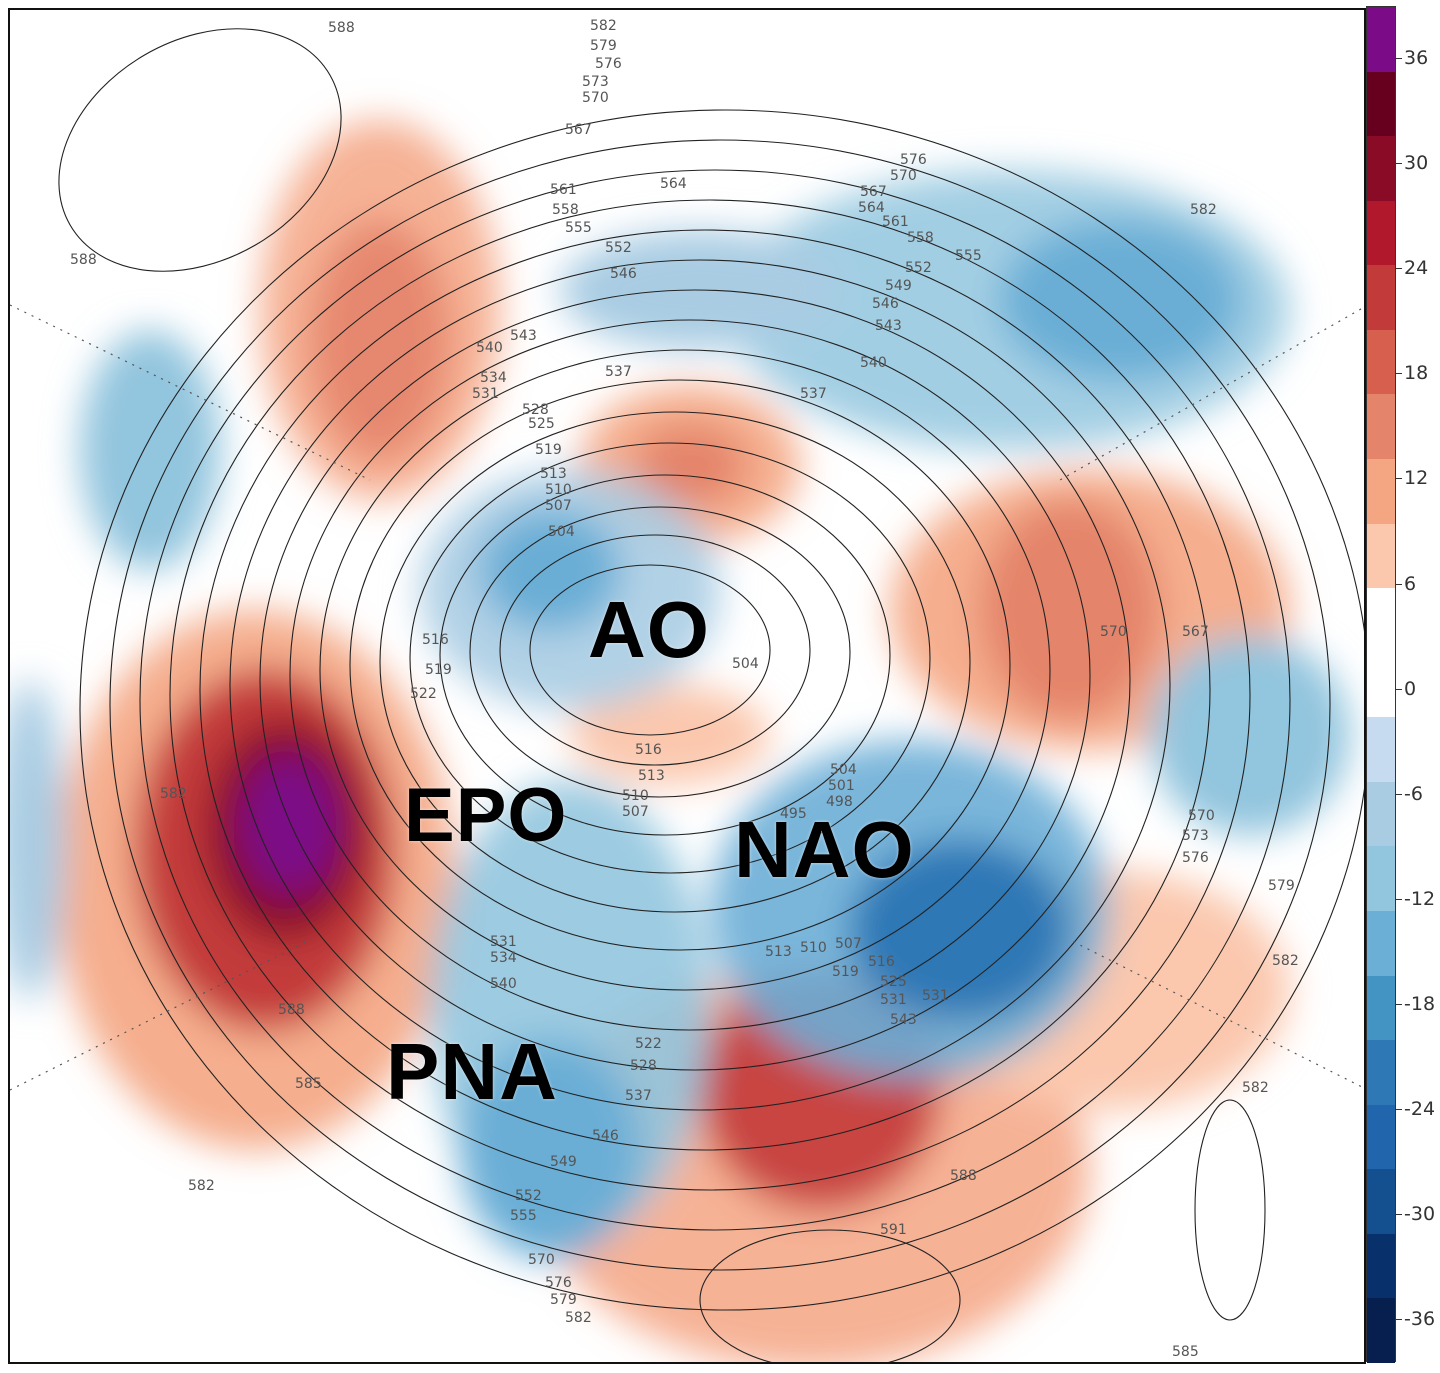  Describe the element at coordinates (1195, 836) in the screenshot. I see `contour-label: 573` at that location.